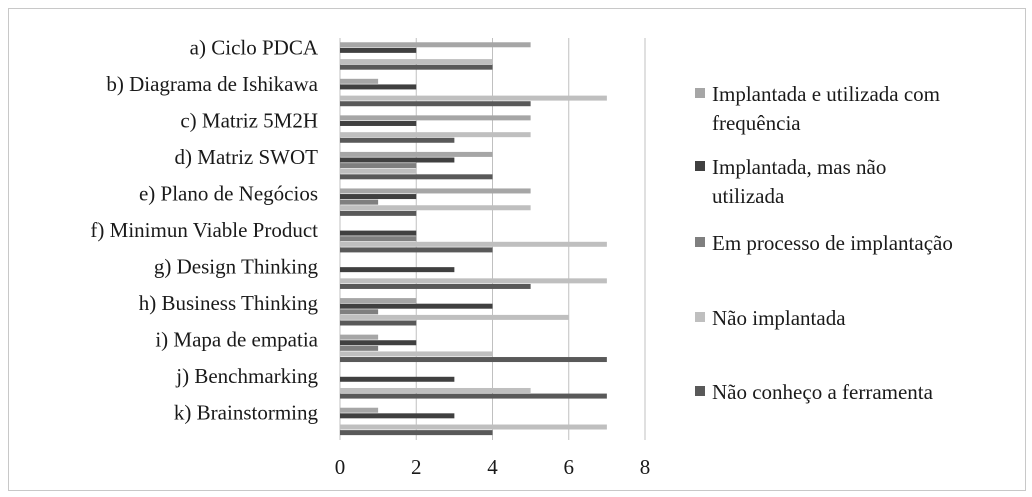 The width and height of the screenshot is (1032, 497). I want to click on x-tick-label: 4, so click(492, 467).